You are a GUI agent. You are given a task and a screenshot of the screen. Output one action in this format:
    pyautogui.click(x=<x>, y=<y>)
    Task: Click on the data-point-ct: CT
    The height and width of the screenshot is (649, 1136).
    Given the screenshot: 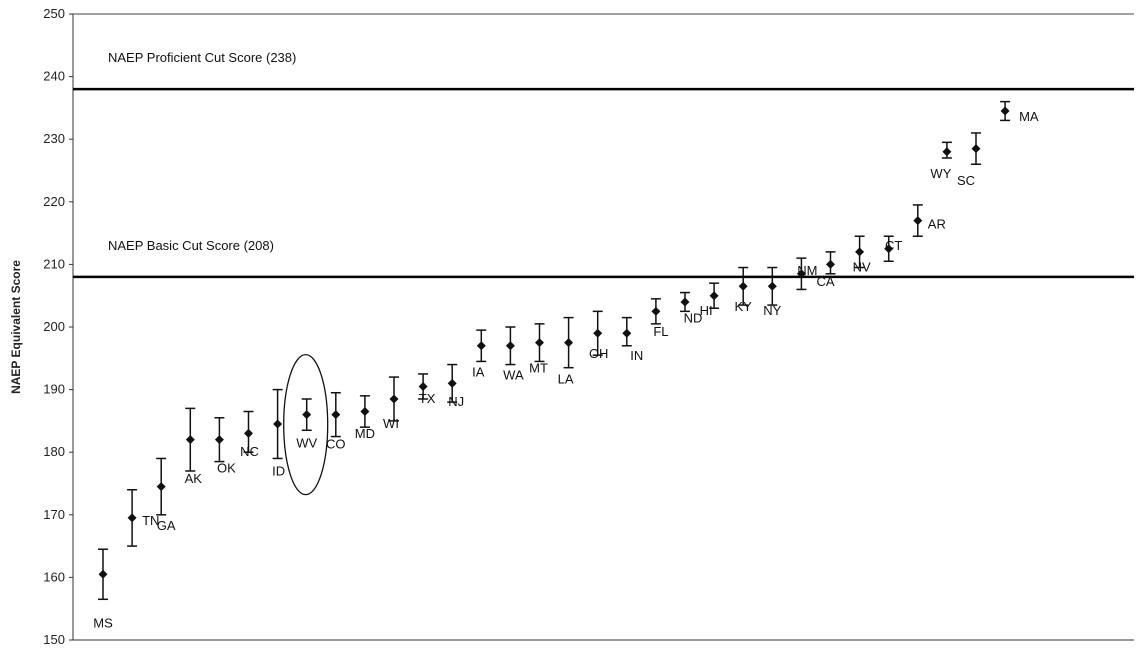 What is the action you would take?
    pyautogui.click(x=892, y=249)
    